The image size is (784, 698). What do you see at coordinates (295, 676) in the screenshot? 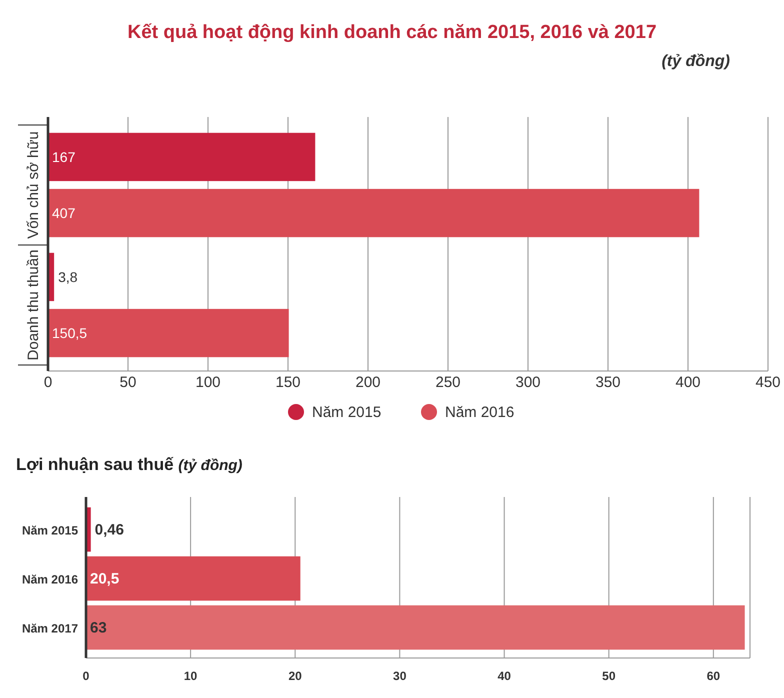
I see `x-tick-label: 20` at bounding box center [295, 676].